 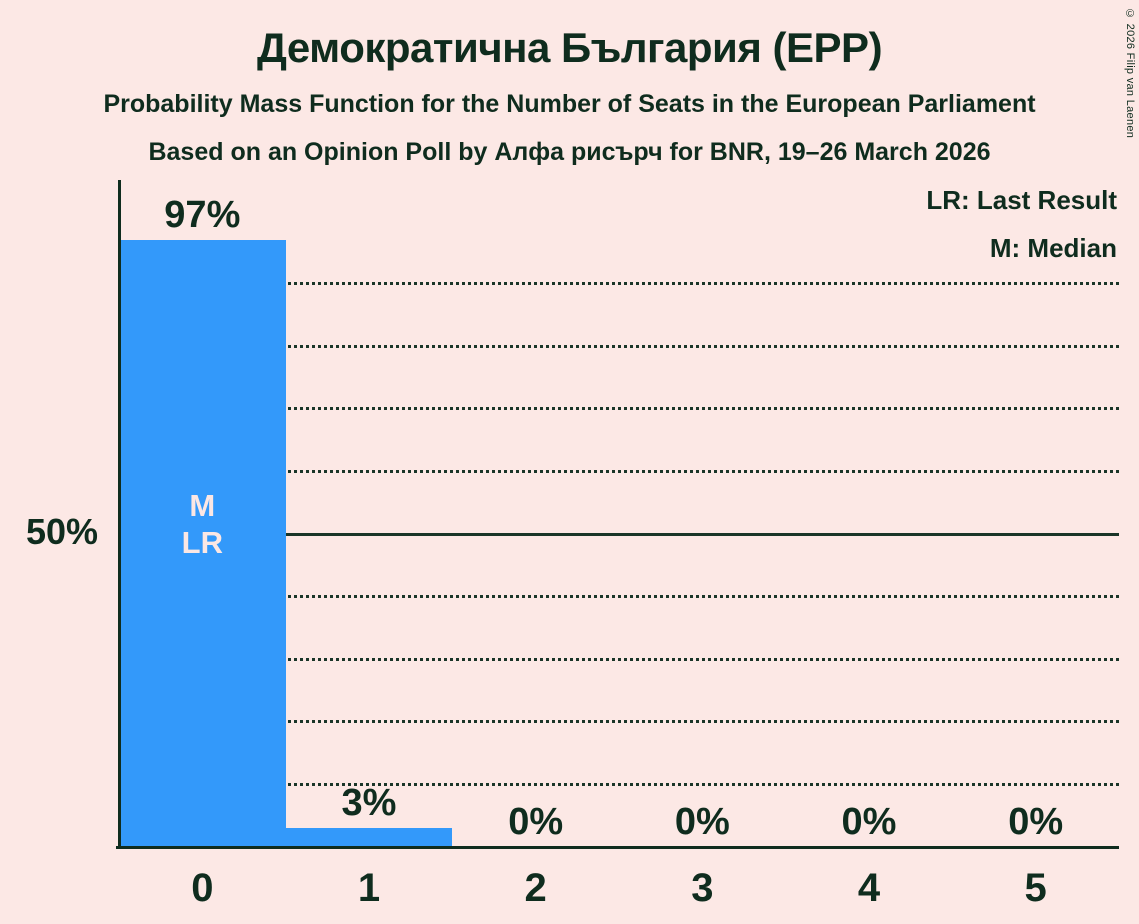 I want to click on gridline-70pct, so click(x=619, y=409).